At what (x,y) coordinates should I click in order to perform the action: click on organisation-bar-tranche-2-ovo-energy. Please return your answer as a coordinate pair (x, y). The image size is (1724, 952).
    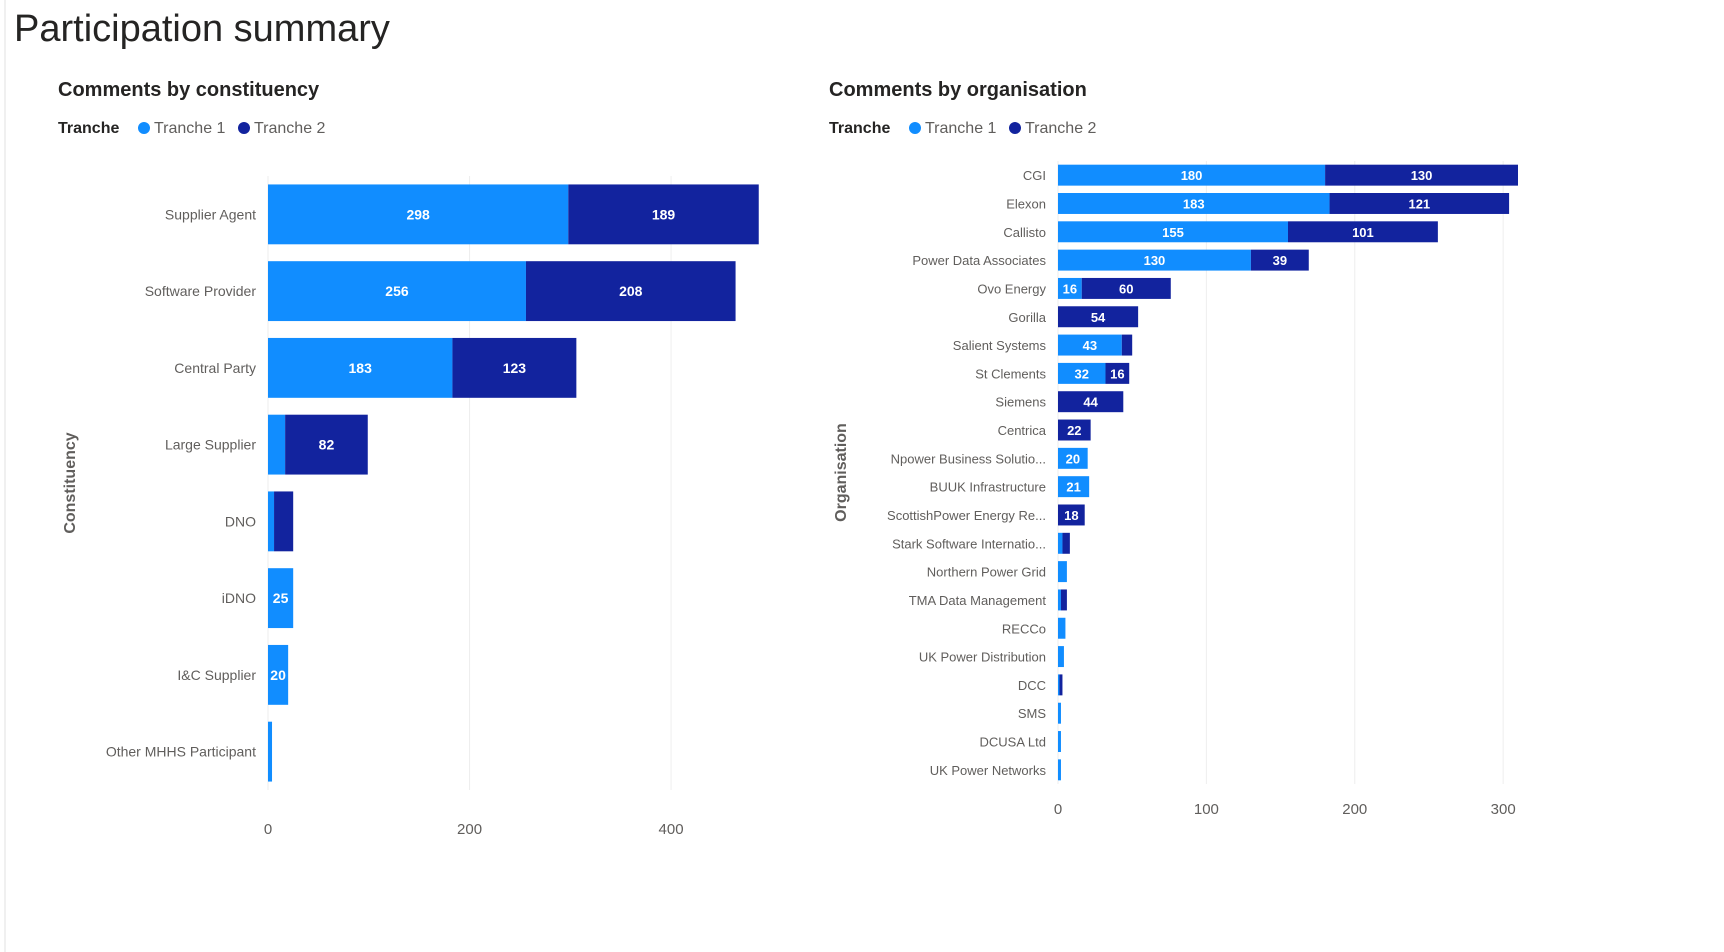
    Looking at the image, I should click on (1126, 288).